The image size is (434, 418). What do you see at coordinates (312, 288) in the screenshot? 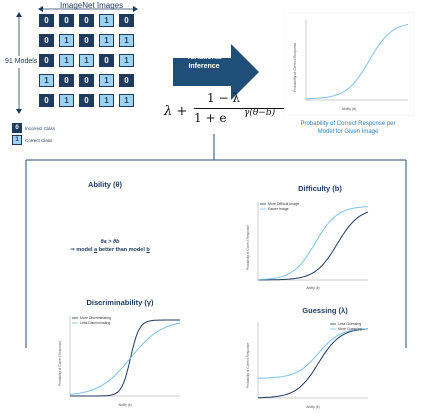
I see `difficulty-xlabel: Ability (θ)` at bounding box center [312, 288].